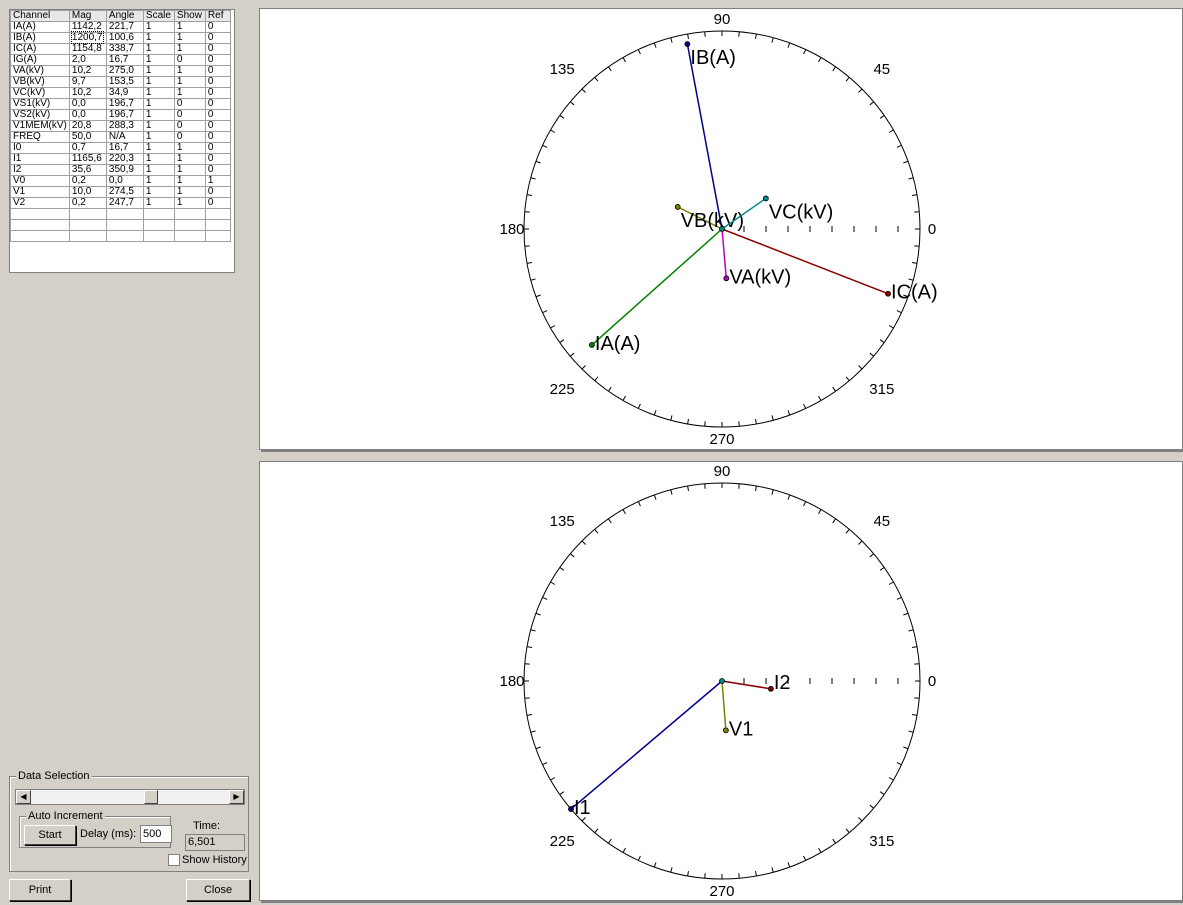 The height and width of the screenshot is (905, 1183). Describe the element at coordinates (124, 71) in the screenshot. I see `table-cell: 275,0` at that location.